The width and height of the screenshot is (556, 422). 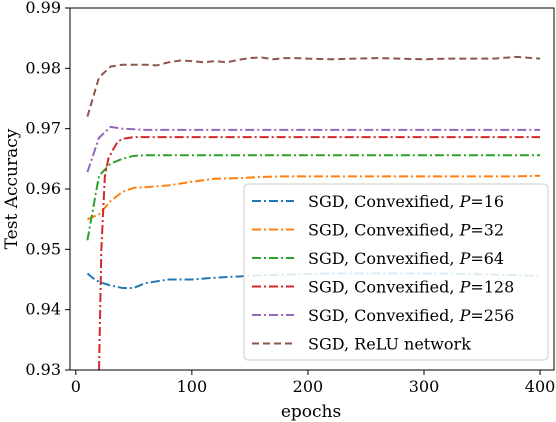 I want to click on x-axis-ticks: 0 100 200 300 400, so click(x=313, y=383).